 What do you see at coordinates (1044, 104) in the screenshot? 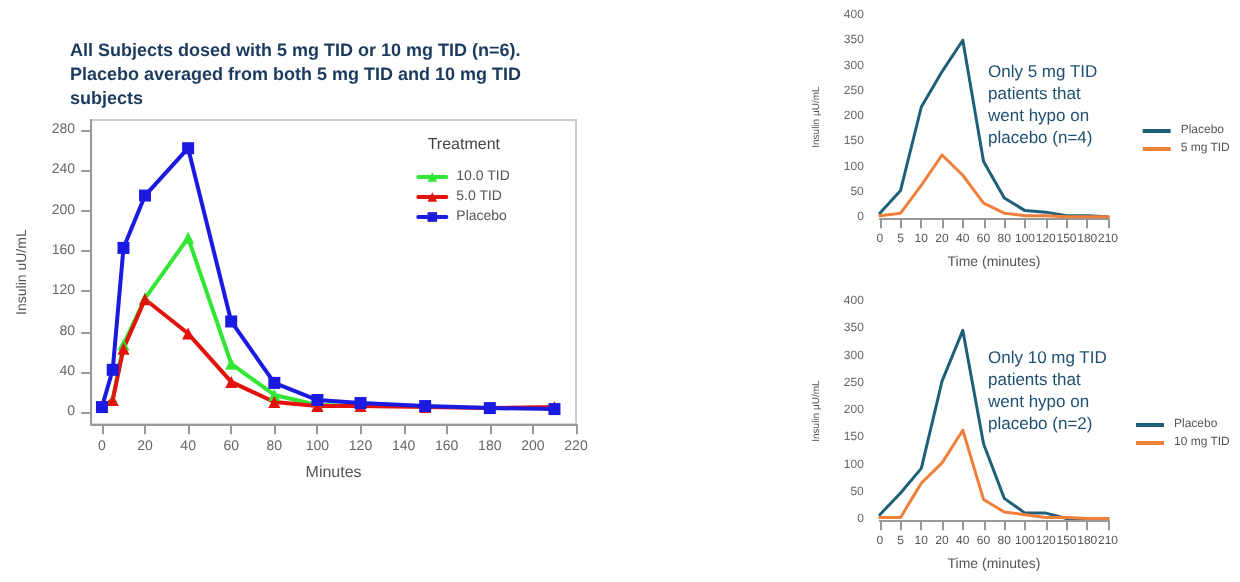
I see `annotation: Only 5 mg TID patients that went hypo on placebo (n=4)` at bounding box center [1044, 104].